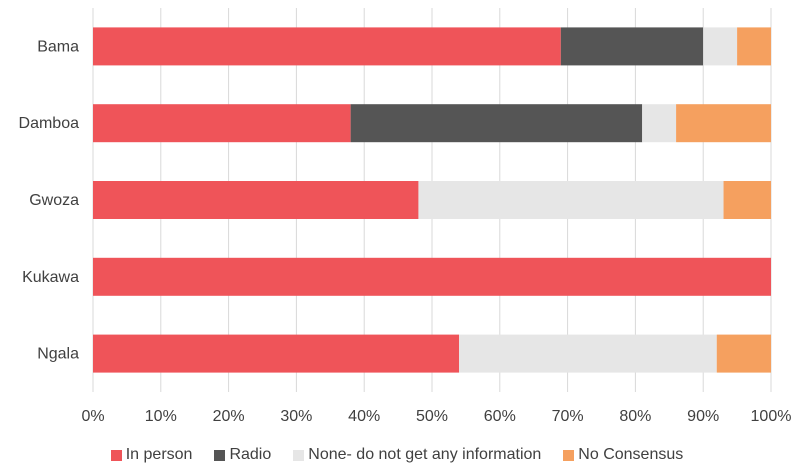 Image resolution: width=794 pixels, height=470 pixels. Describe the element at coordinates (229, 416) in the screenshot. I see `x-tick-label: 20%` at that location.